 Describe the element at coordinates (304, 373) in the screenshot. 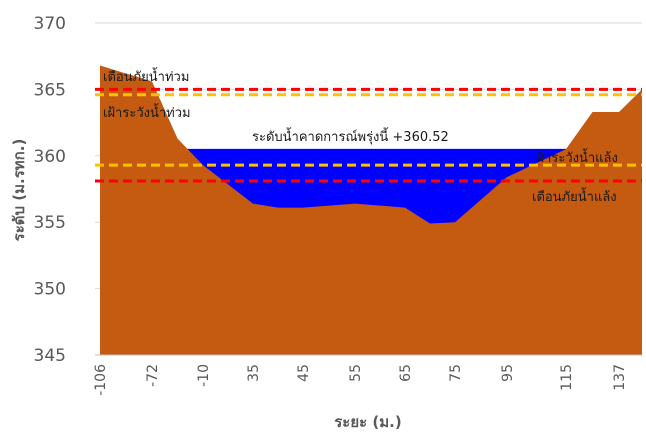

I see `x-tick-label: 45` at that location.